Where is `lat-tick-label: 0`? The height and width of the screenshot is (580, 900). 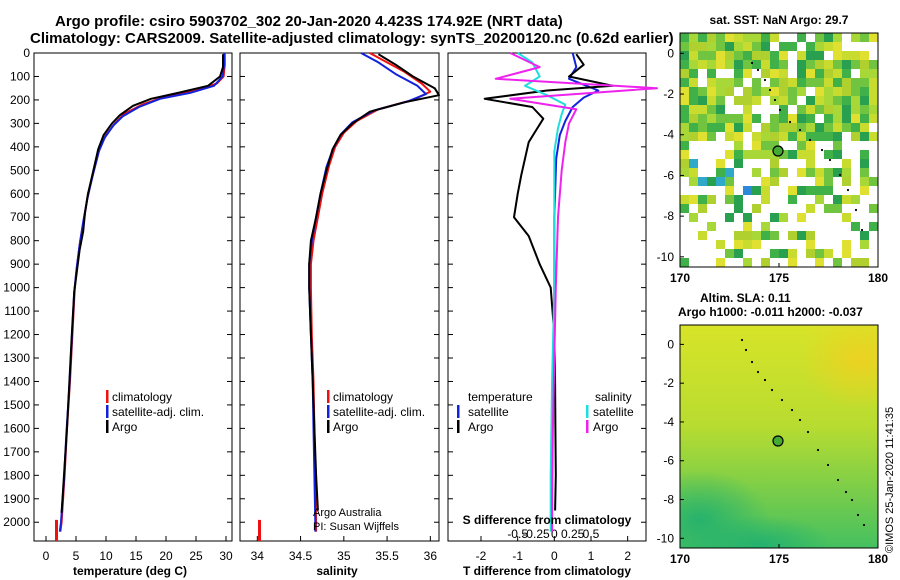 lat-tick-label: 0 is located at coordinates (670, 344).